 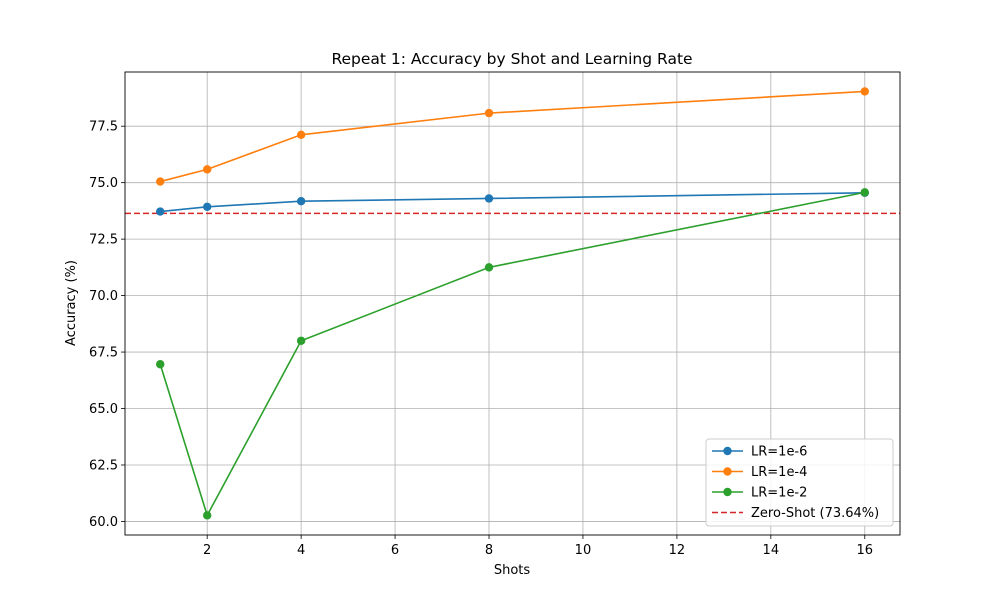 I want to click on y-tick-label: 60.0, so click(x=103, y=522).